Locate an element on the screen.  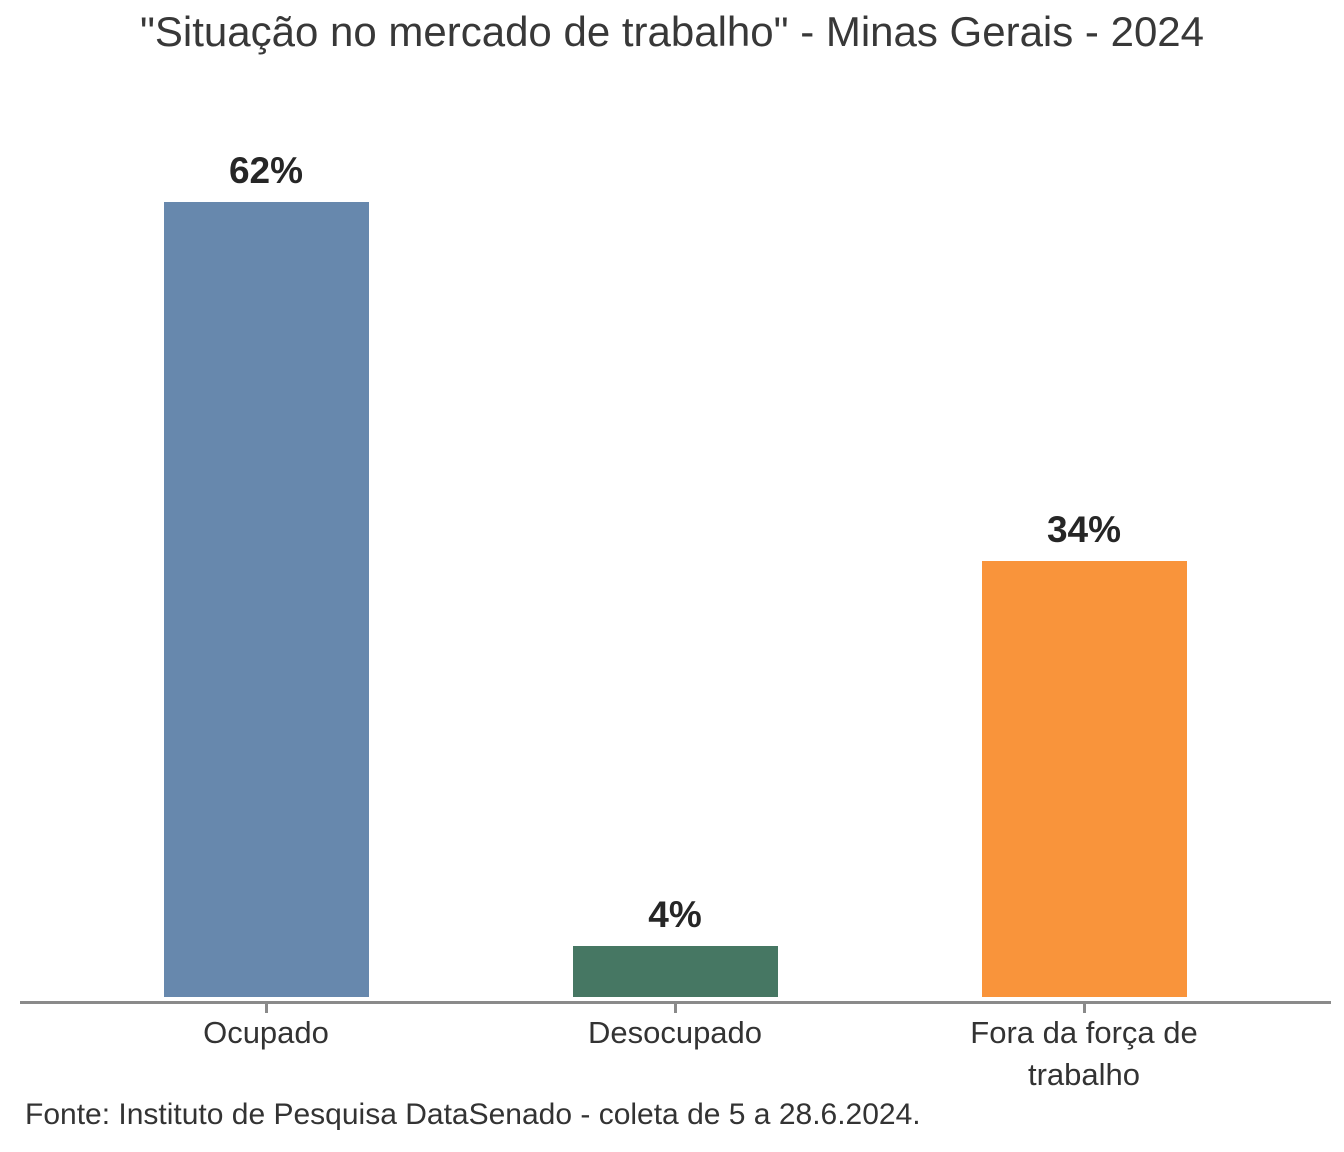
x-axis-category-label: Desocupado is located at coordinates (675, 1032).